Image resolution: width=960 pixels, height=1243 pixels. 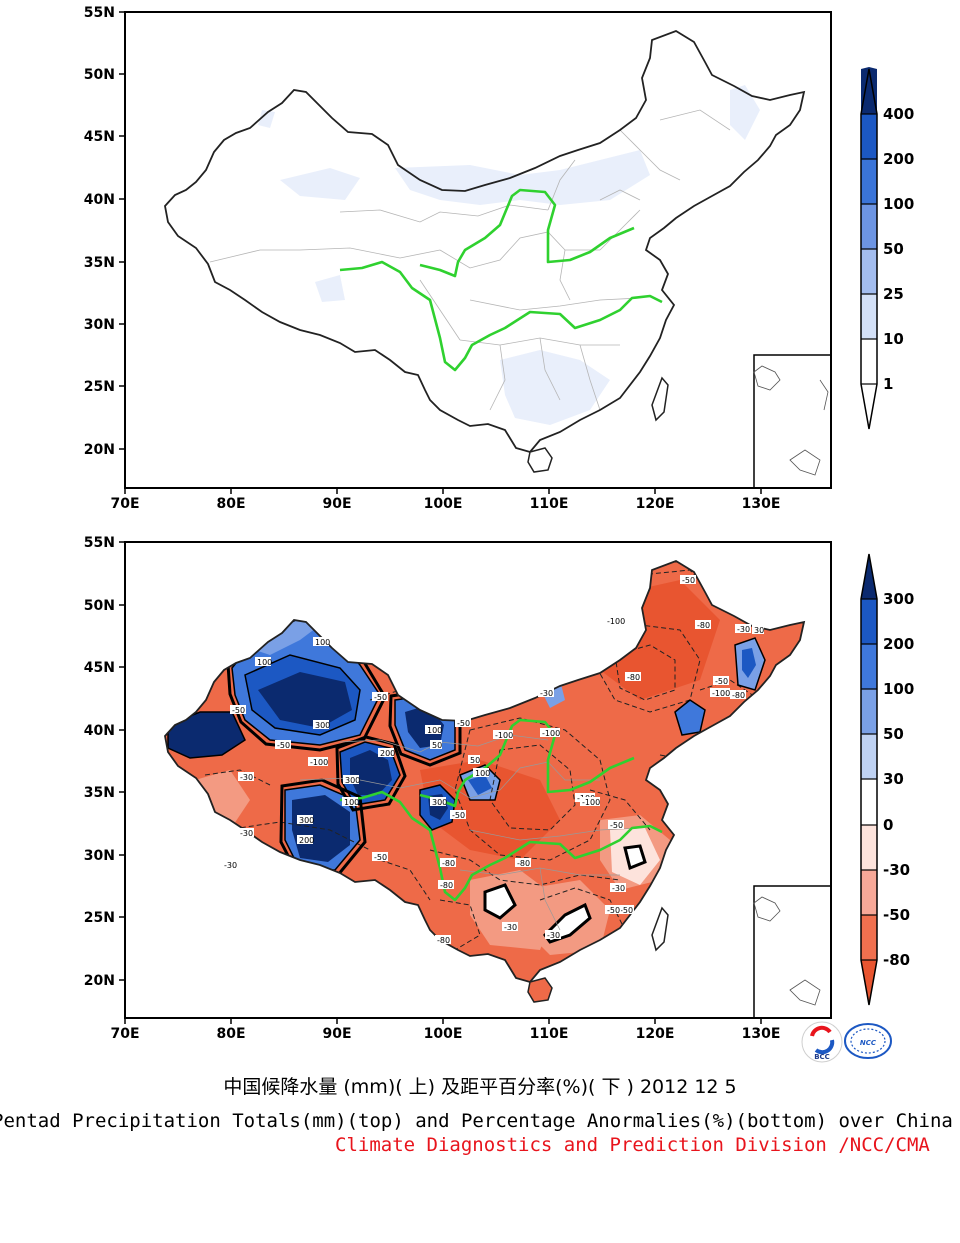 I want to click on contour-label: 50, so click(x=475, y=760).